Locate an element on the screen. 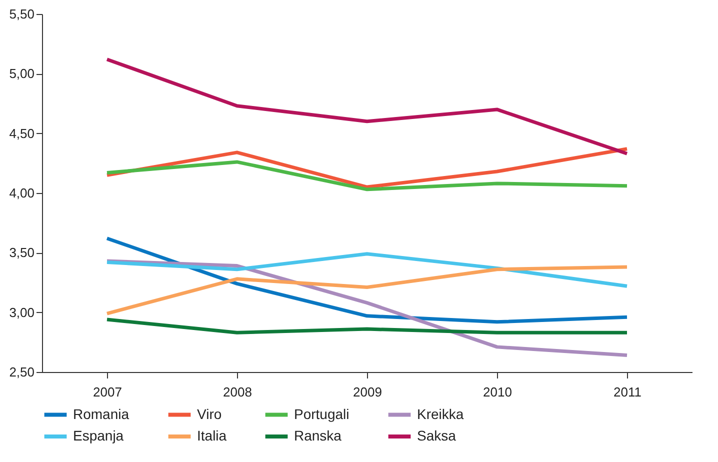 The image size is (718, 462). y-tick-label: 3,50 is located at coordinates (21, 252).